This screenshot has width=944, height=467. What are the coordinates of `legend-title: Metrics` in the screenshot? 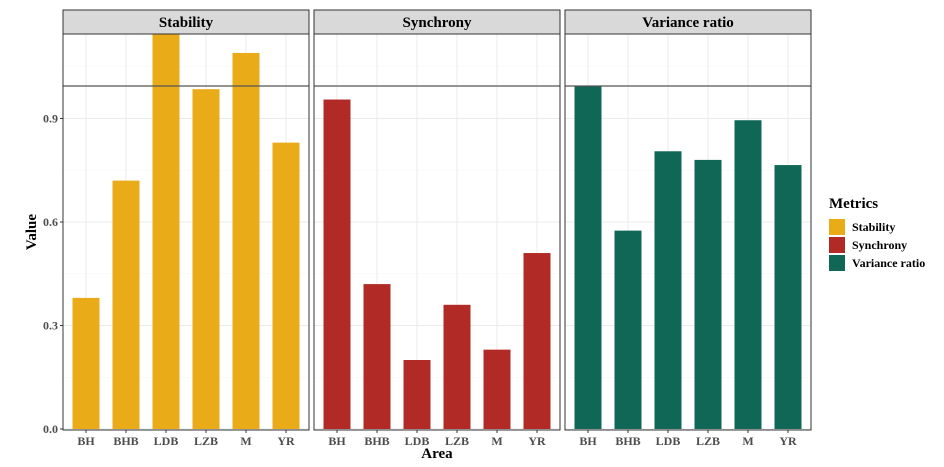 It's located at (853, 204).